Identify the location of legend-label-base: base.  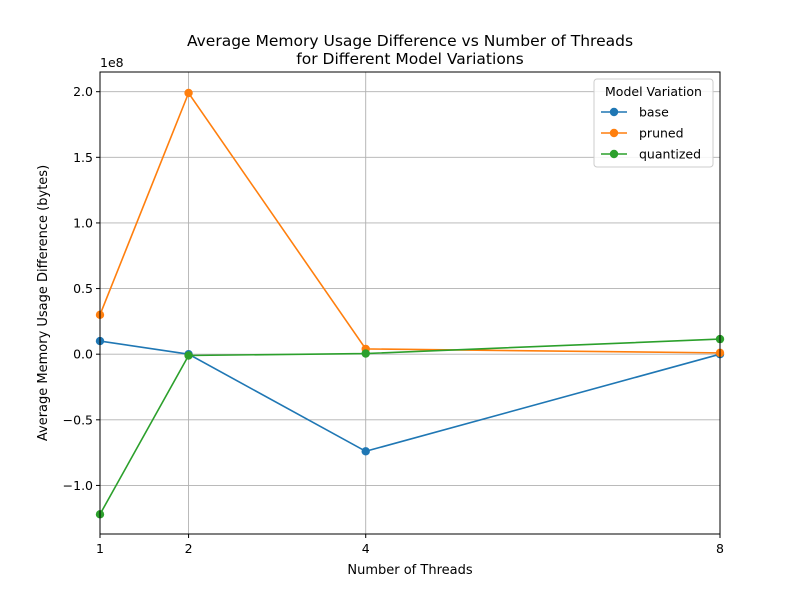
(654, 112).